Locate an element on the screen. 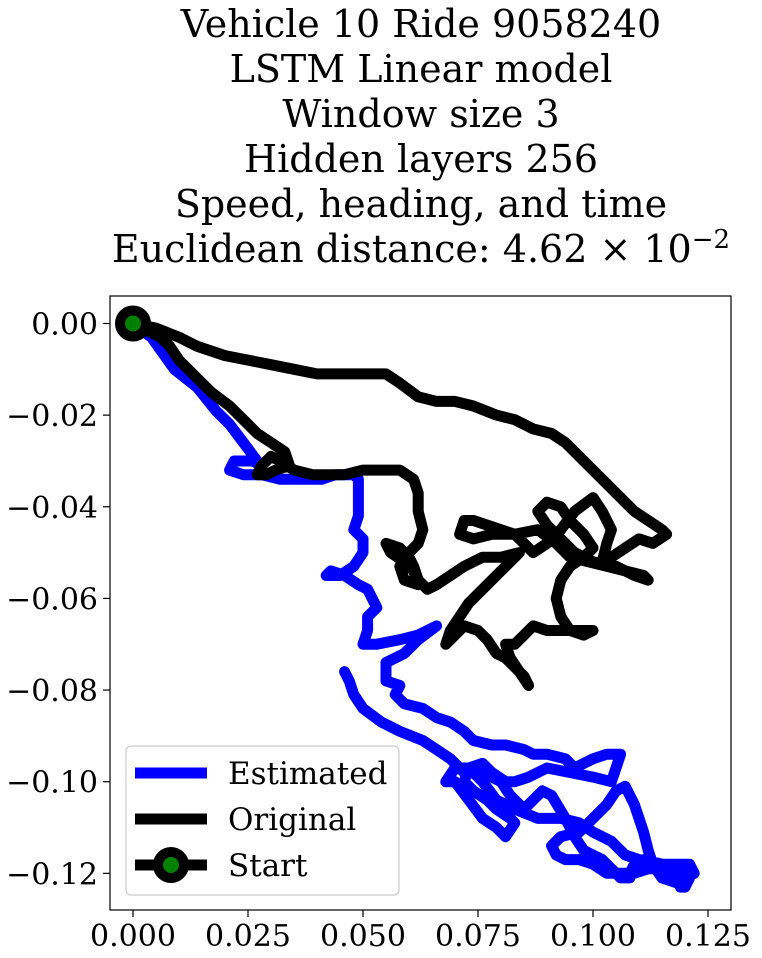  x-tick-label: 0.025 is located at coordinates (248, 936).